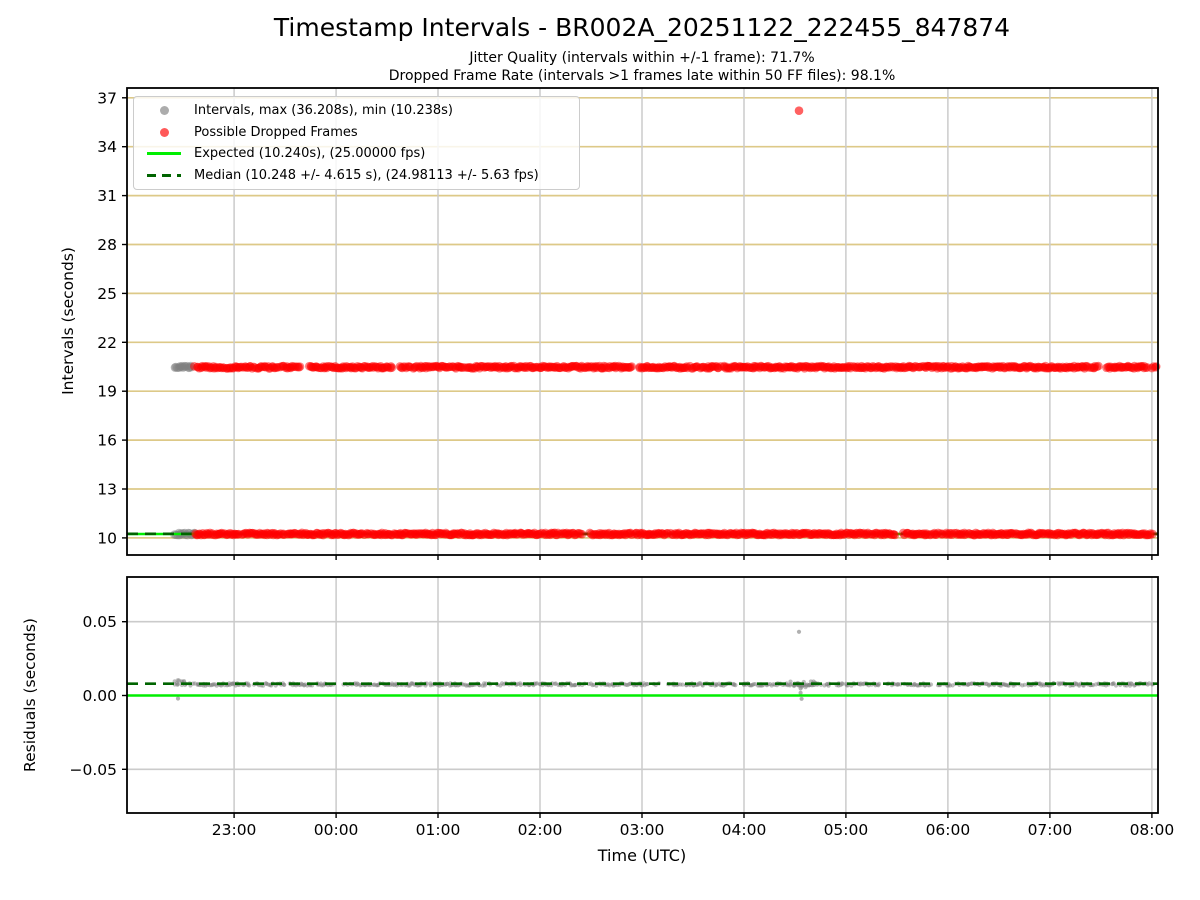  I want to click on legend-label: Intervals, max (36.208s), min (10.238s), so click(323, 111).